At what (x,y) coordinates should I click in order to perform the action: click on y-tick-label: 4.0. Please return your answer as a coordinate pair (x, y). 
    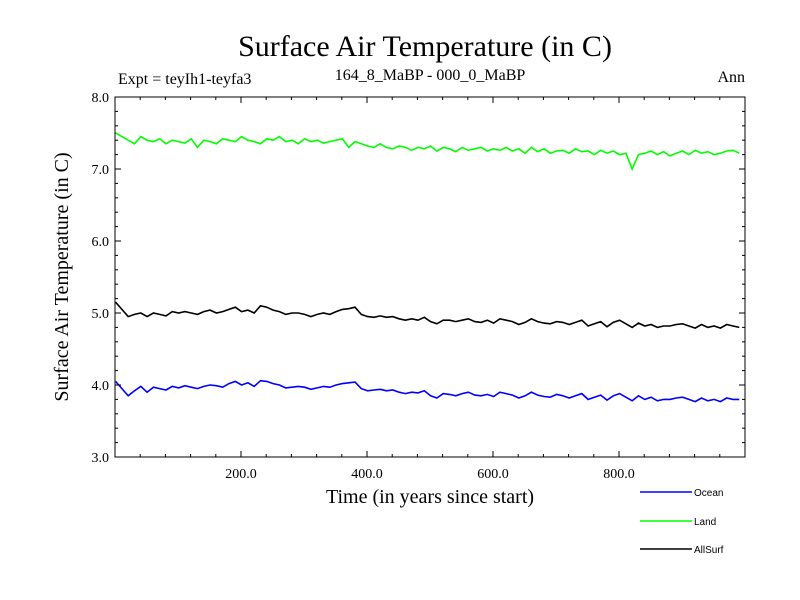
    Looking at the image, I should click on (101, 386).